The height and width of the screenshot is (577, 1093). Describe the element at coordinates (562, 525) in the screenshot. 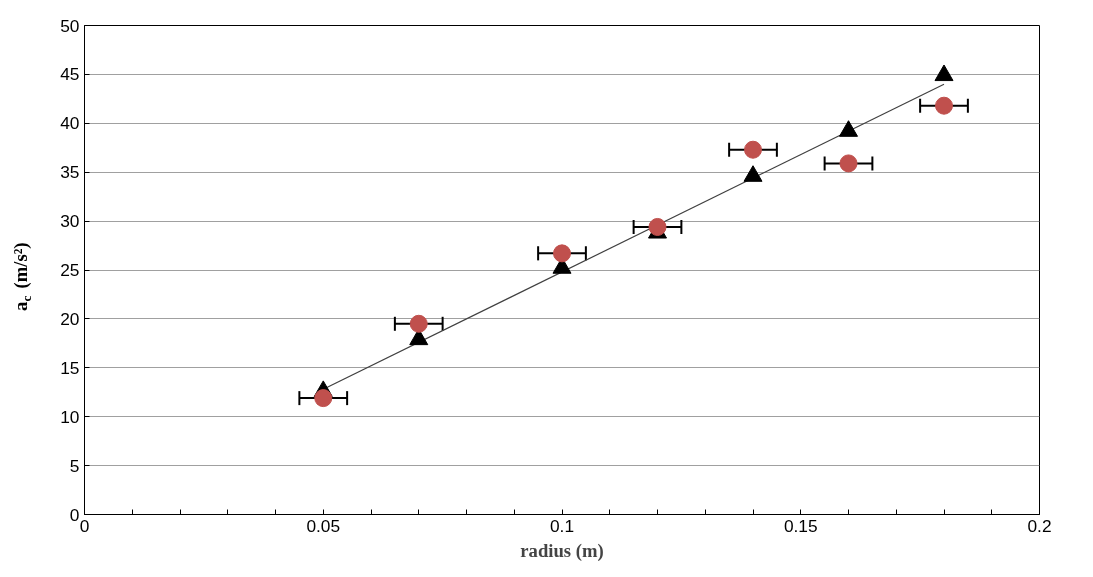

I see `x-tick-label: 0.1` at that location.